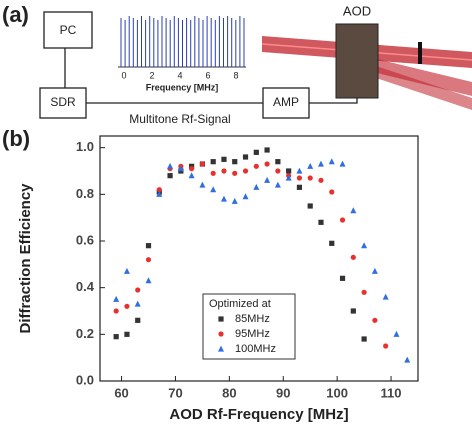 Image resolution: width=472 pixels, height=434 pixels. What do you see at coordinates (85, 239) in the screenshot?
I see `y-tick-label: 0.6` at bounding box center [85, 239].